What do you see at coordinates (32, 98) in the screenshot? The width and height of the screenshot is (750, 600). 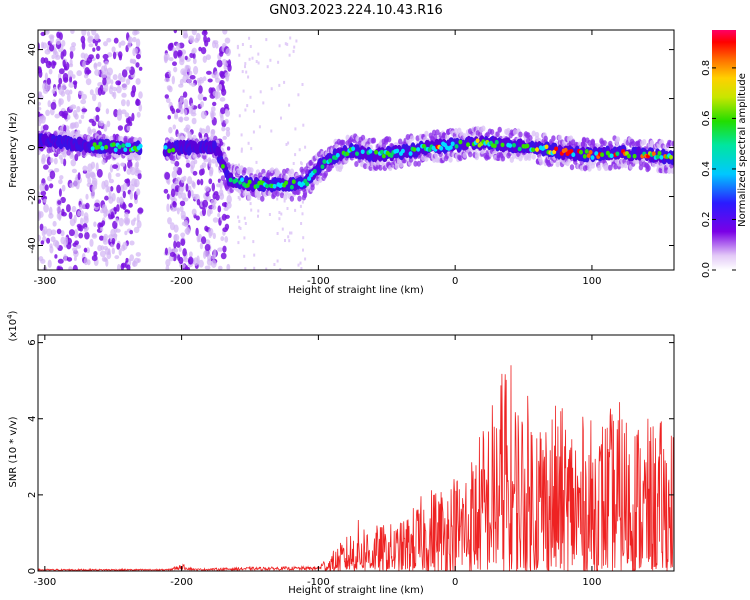 I see `y-tick-label: 20` at bounding box center [32, 98].